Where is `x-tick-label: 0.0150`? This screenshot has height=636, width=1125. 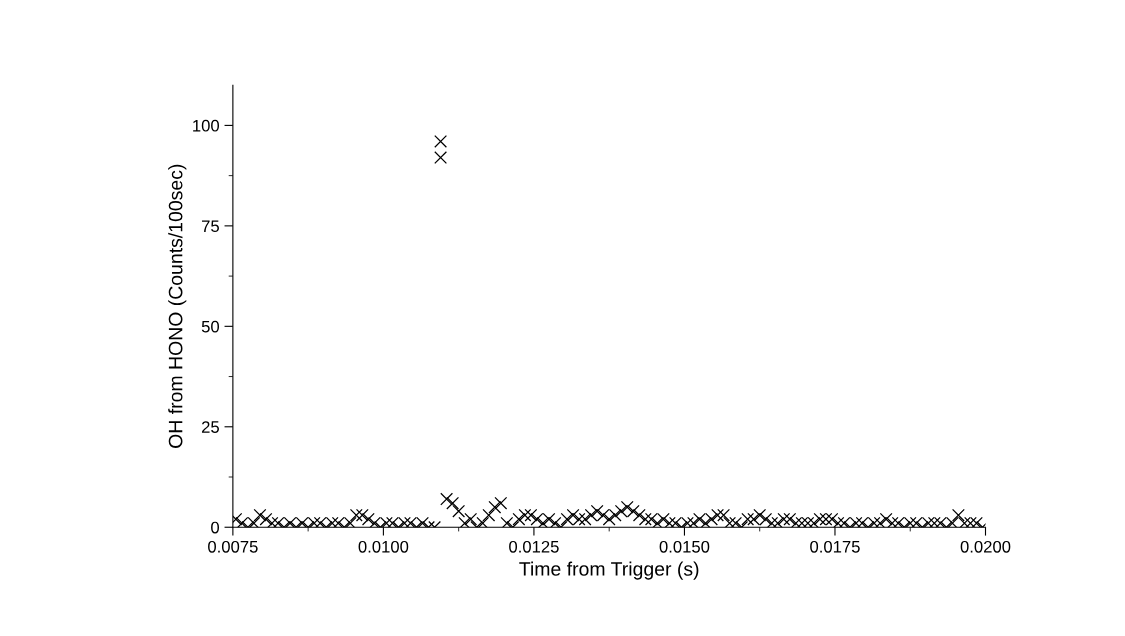
x-tick-label: 0.0150 is located at coordinates (684, 546).